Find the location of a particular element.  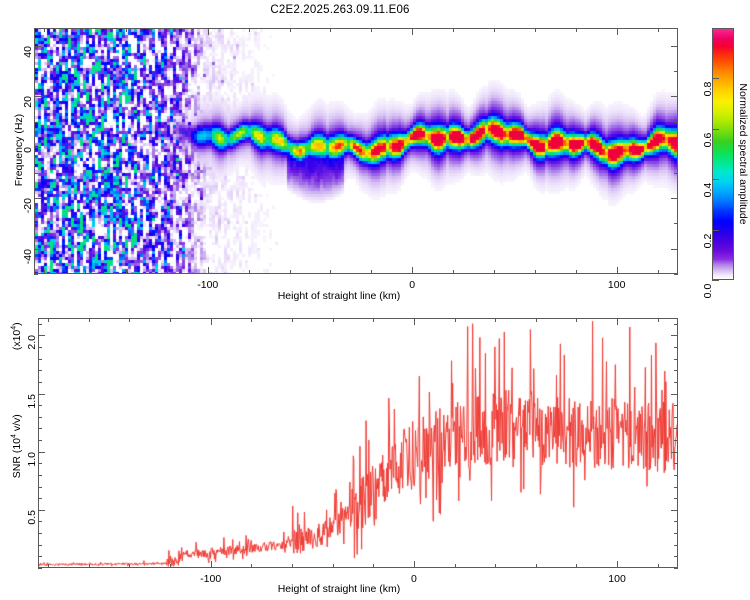

colorbar-tick-label: 0.0 is located at coordinates (708, 291).